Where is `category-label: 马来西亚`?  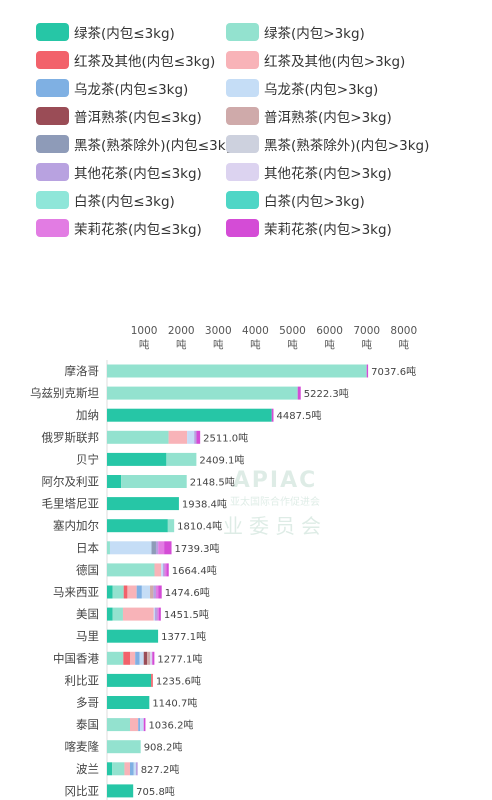 category-label: 马来西亚 is located at coordinates (76, 592).